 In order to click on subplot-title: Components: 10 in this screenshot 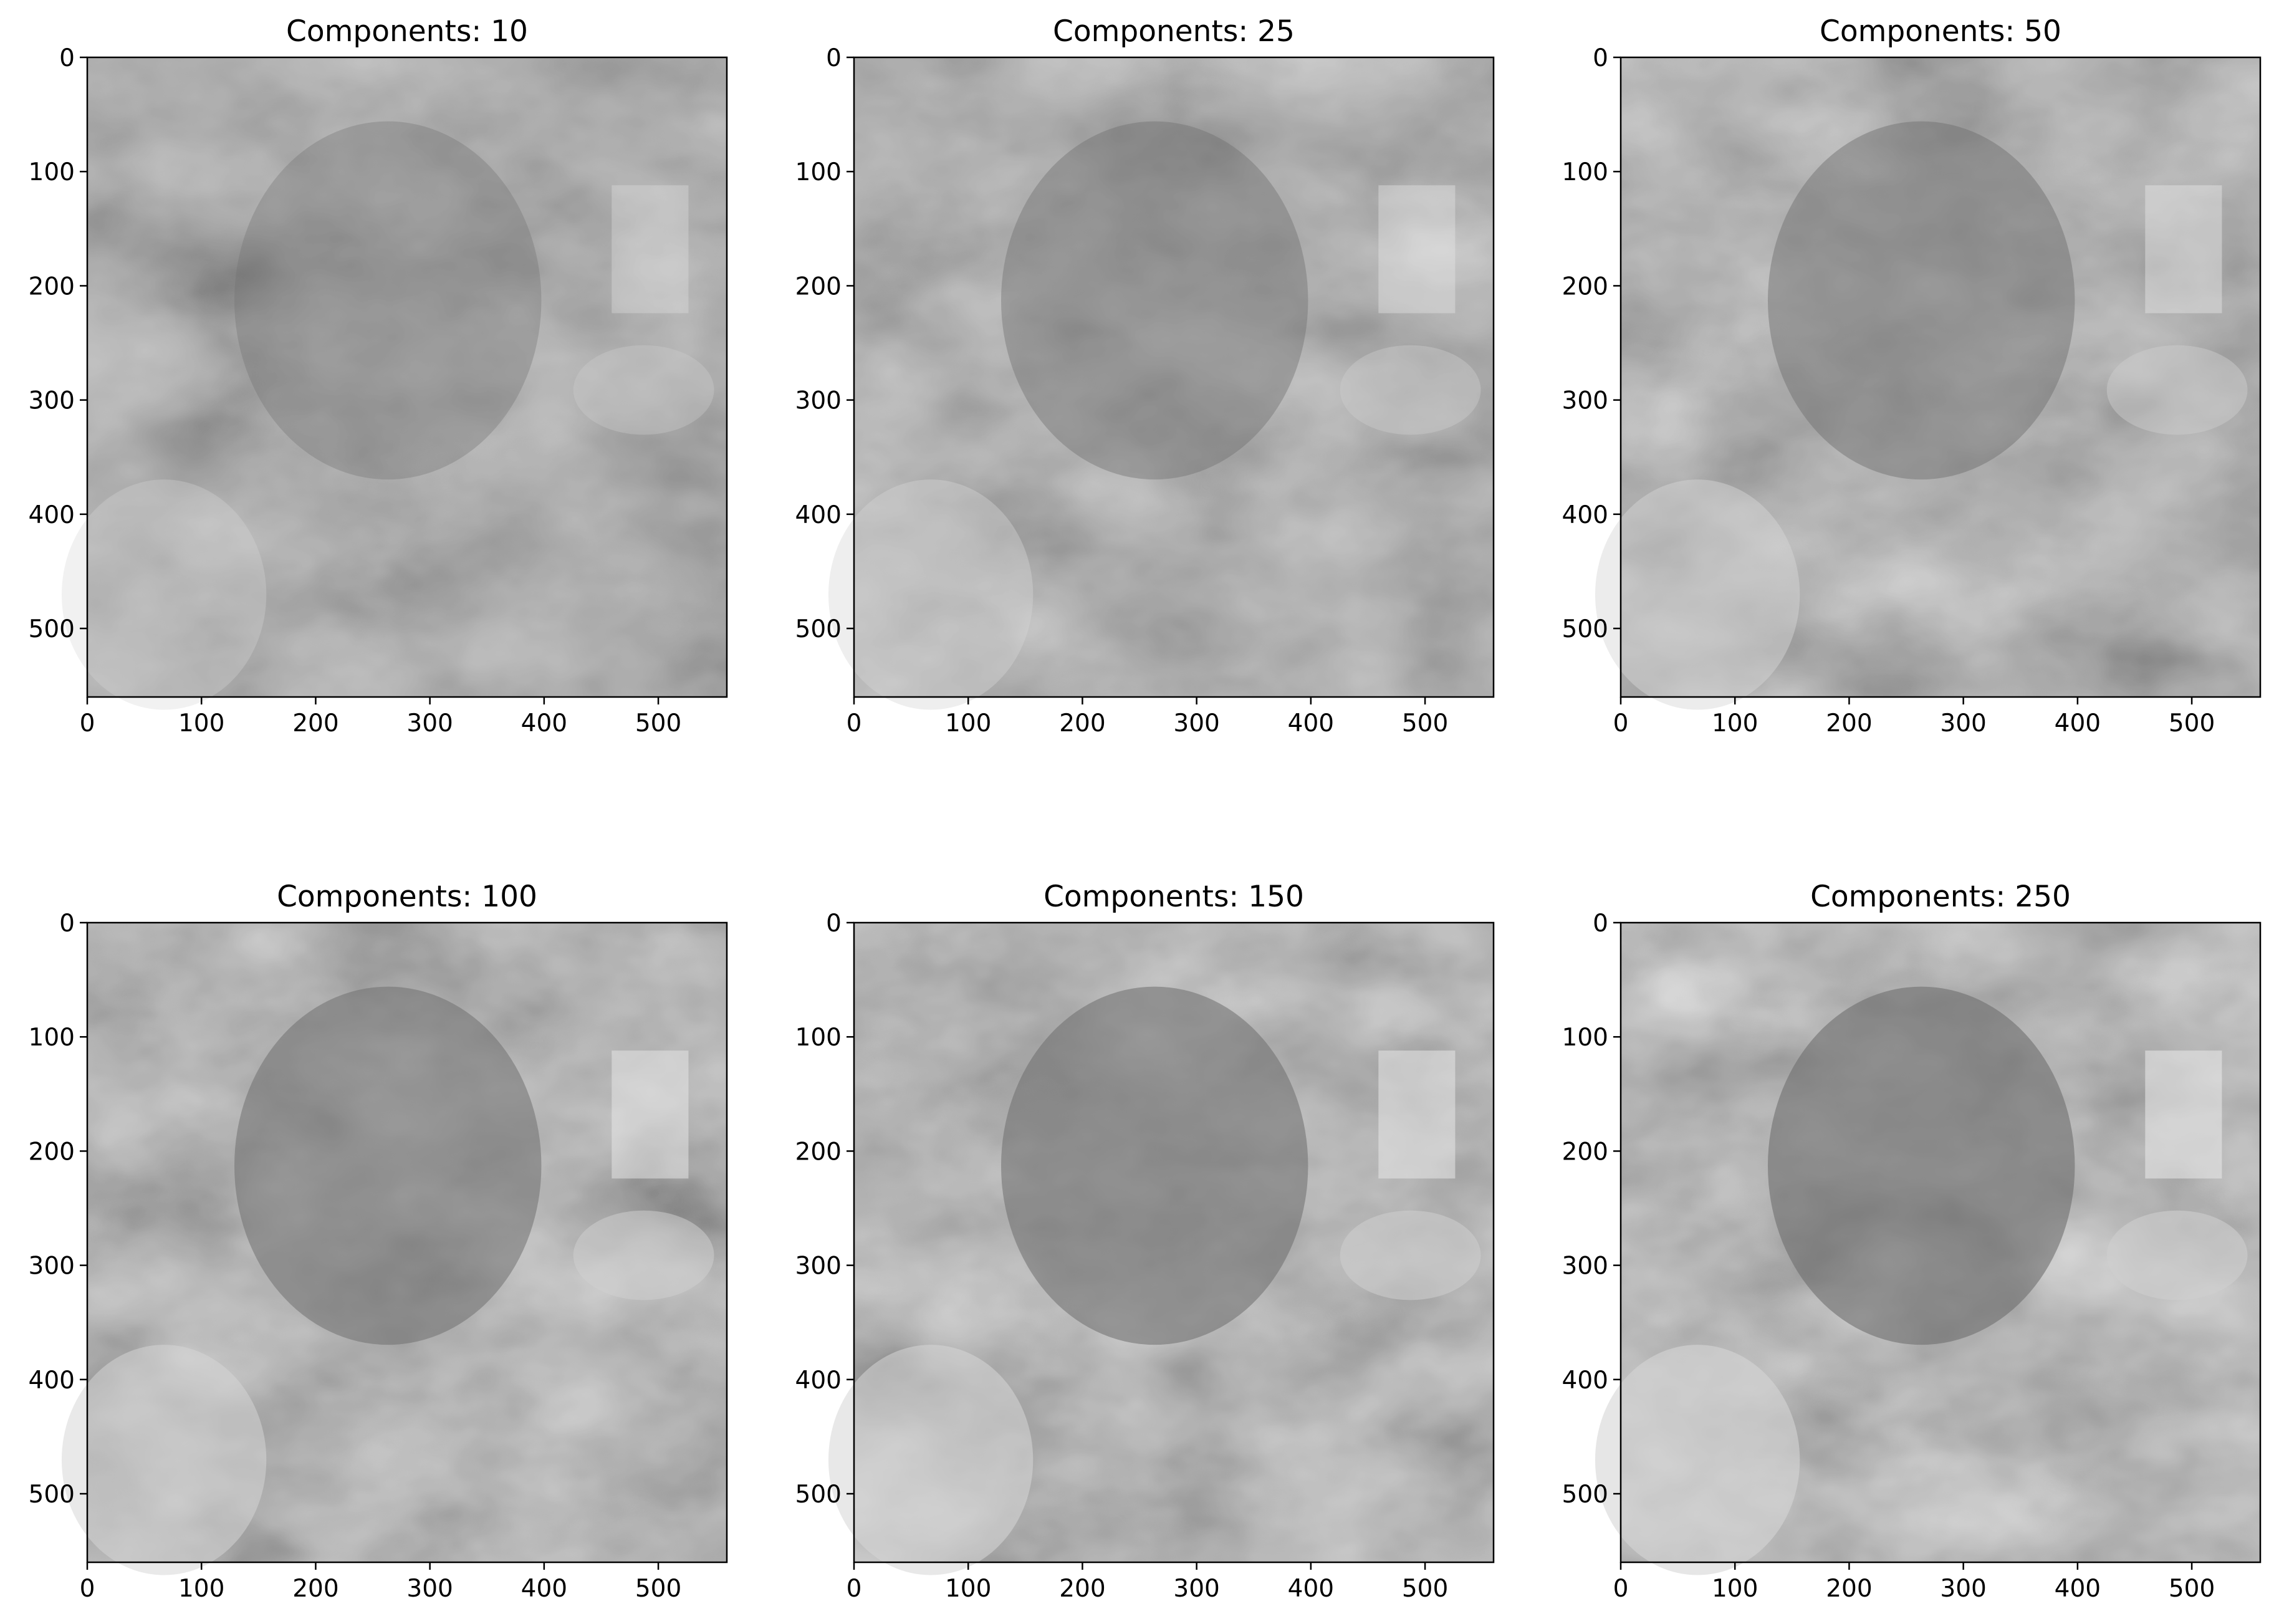, I will do `click(407, 31)`.